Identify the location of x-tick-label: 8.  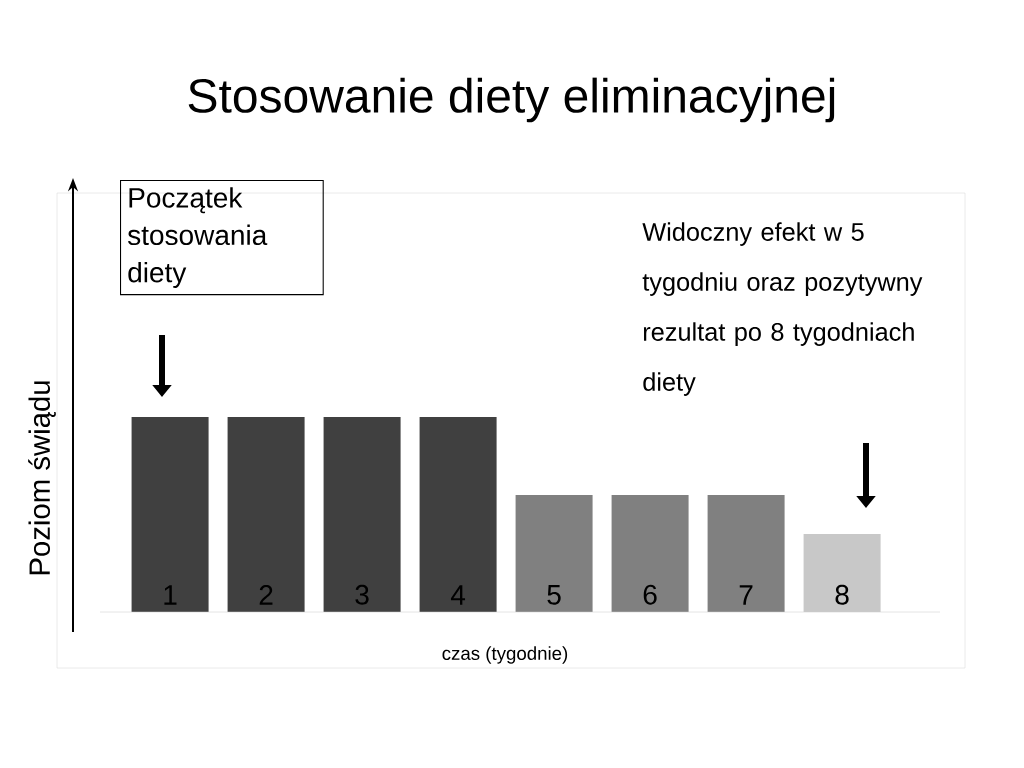
(842, 594).